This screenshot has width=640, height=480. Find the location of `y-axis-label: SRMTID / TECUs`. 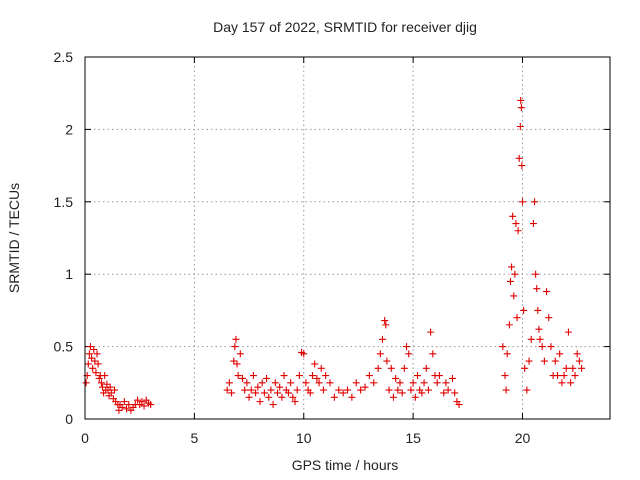

y-axis-label: SRMTID / TECUs is located at coordinates (14, 238).